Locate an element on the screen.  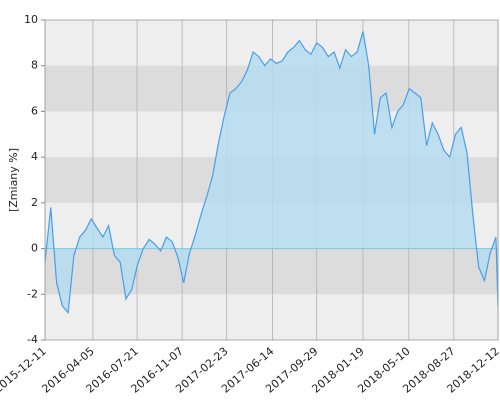
y-tick-label: 4 is located at coordinates (34, 156).